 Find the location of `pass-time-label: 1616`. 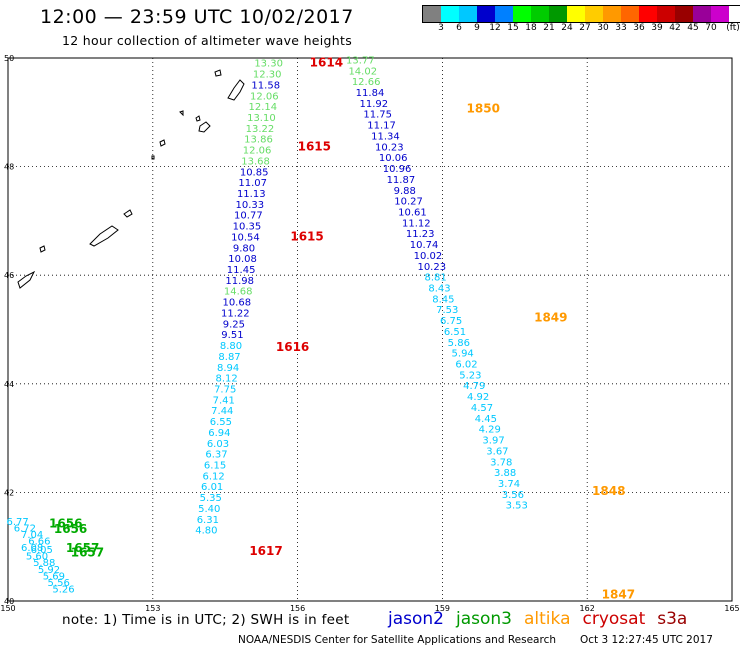

pass-time-label: 1616 is located at coordinates (292, 347).